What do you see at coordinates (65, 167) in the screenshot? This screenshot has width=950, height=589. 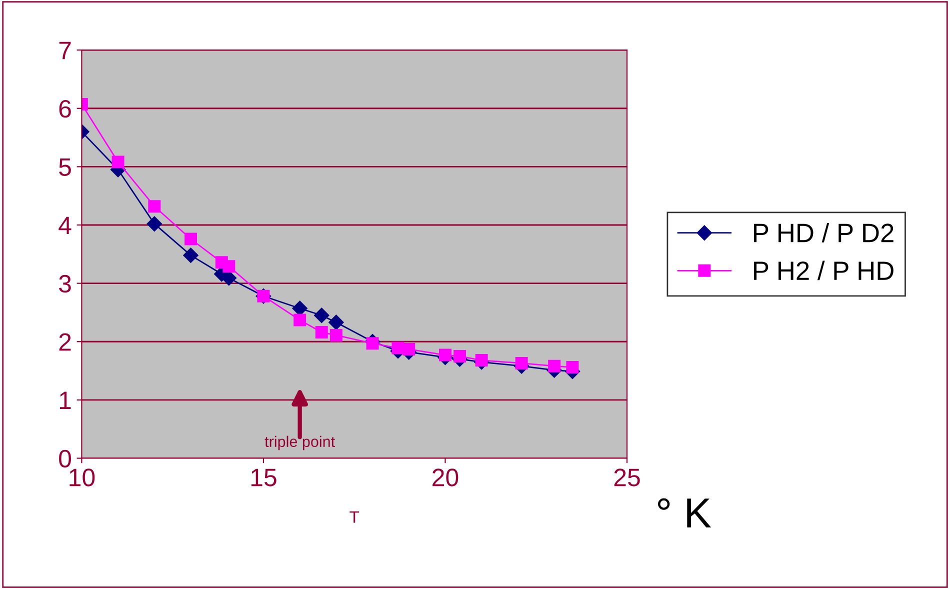 I see `y-tick-label: 5` at bounding box center [65, 167].